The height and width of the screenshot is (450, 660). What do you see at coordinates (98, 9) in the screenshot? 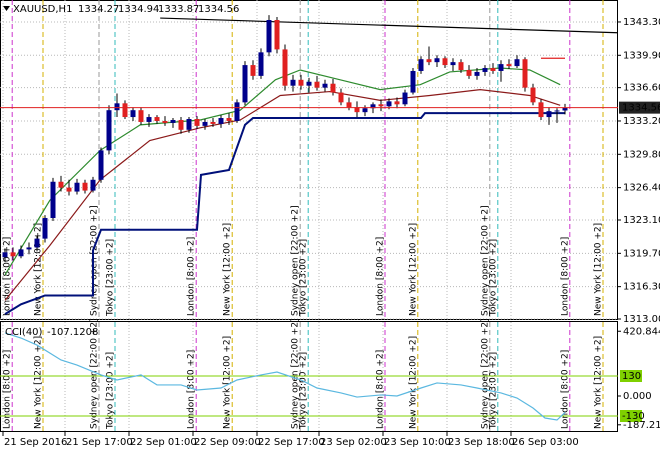
I see `header-ohlc: 1334.27` at bounding box center [98, 9].